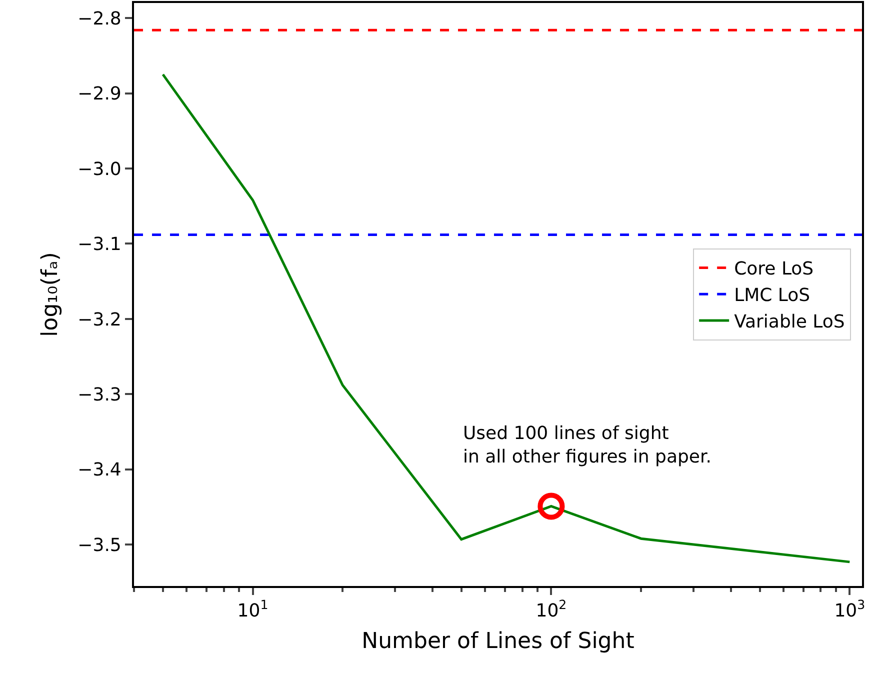  I want to click on y-axis-title: log₁₀(fₐ), so click(50, 294).